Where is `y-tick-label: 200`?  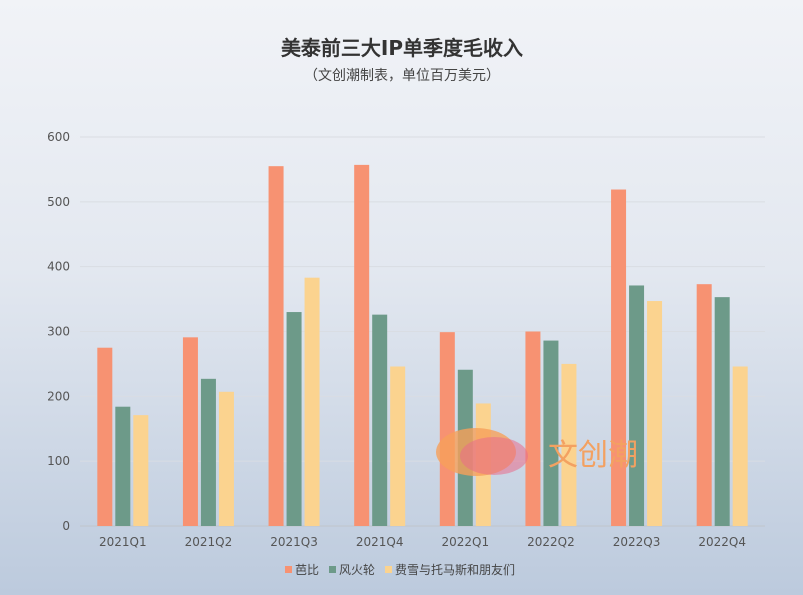
y-tick-label: 200 is located at coordinates (58, 396).